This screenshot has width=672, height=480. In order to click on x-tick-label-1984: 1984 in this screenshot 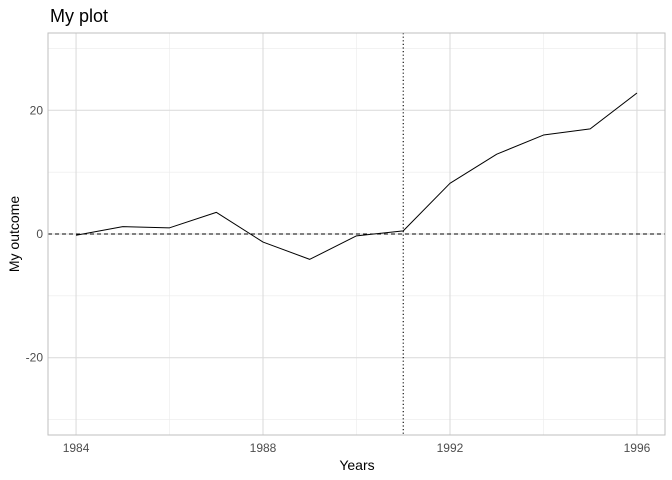, I will do `click(76, 448)`.